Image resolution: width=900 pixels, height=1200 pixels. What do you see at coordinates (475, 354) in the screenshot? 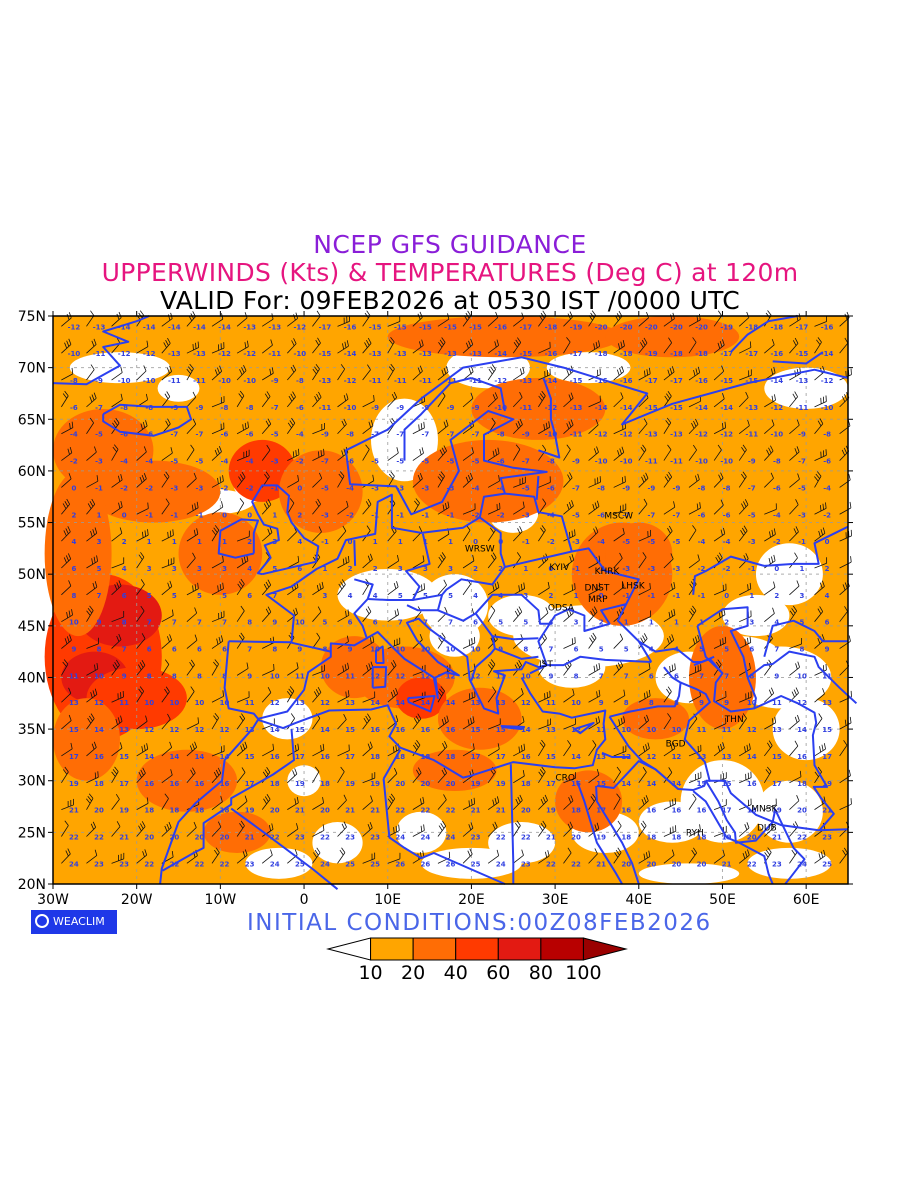
I see `temperature-value: -13` at bounding box center [475, 354].